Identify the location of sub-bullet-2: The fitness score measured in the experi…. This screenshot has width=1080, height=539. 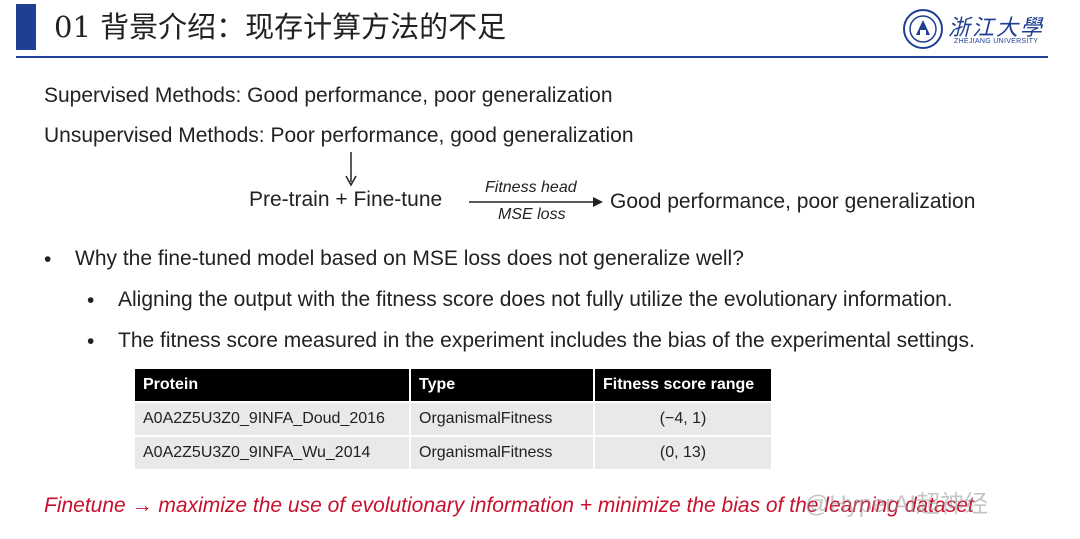
(546, 340).